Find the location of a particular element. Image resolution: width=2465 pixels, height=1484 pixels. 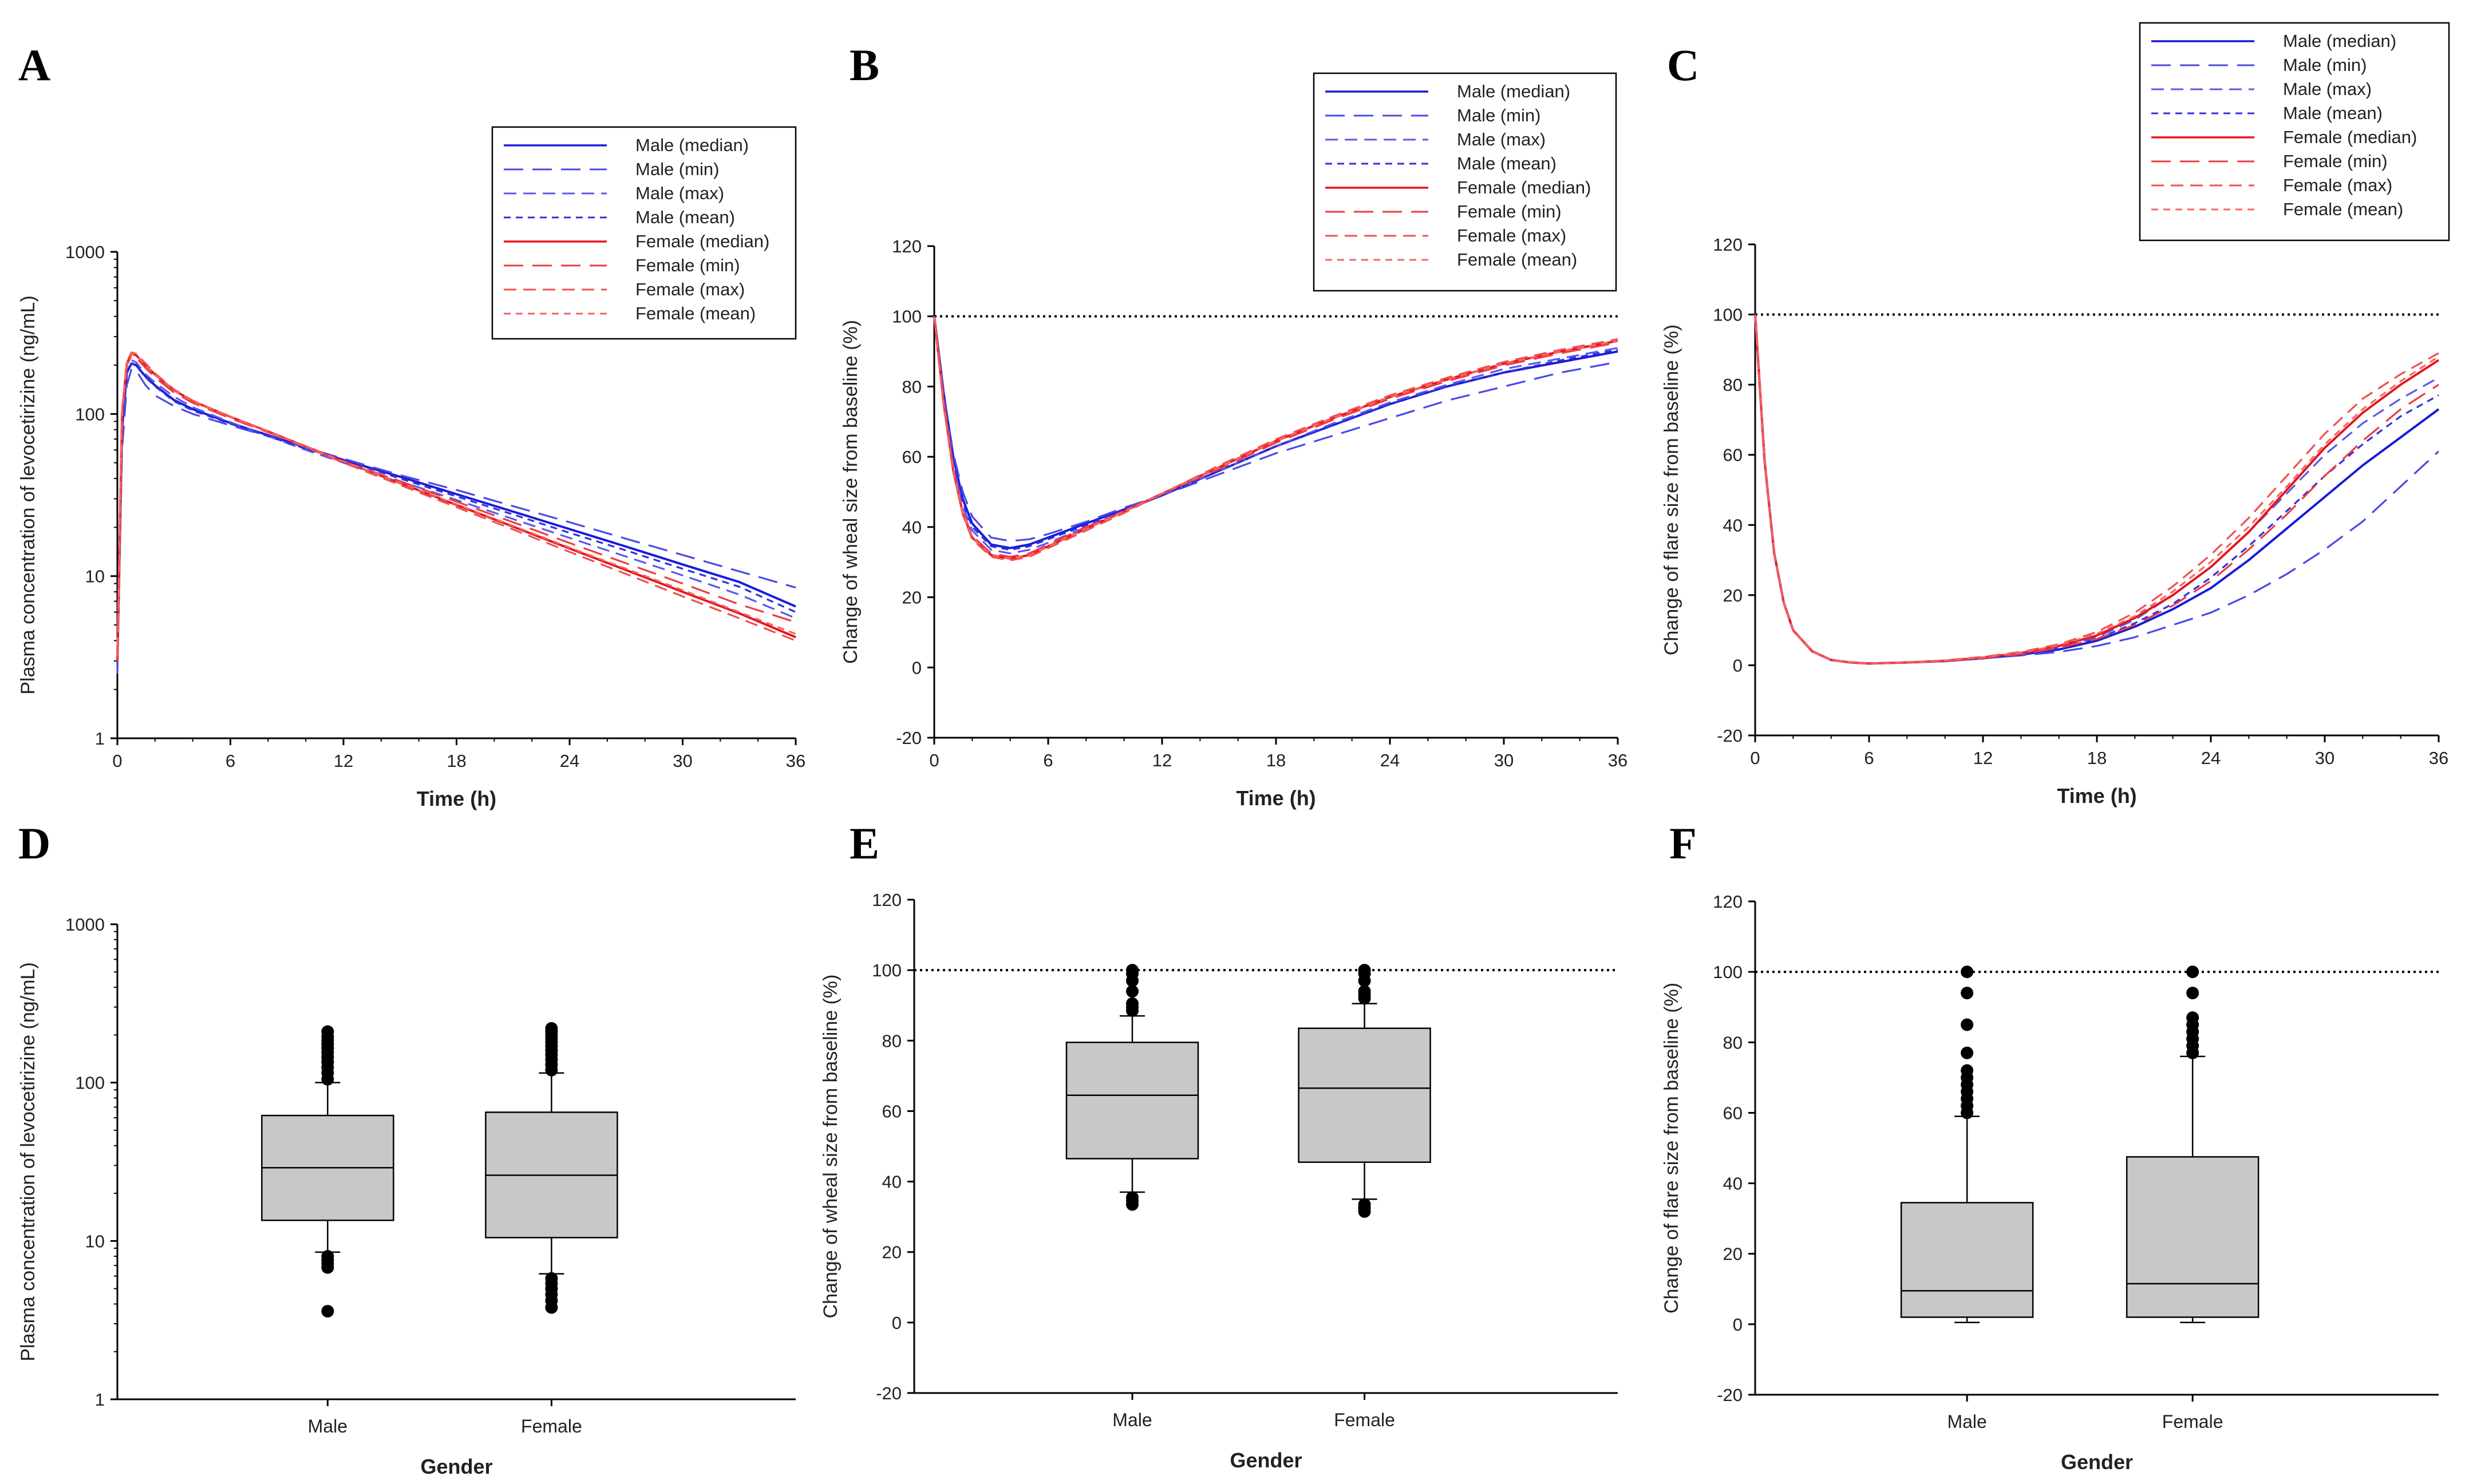

x-tick-label: 36 is located at coordinates (2438, 758).